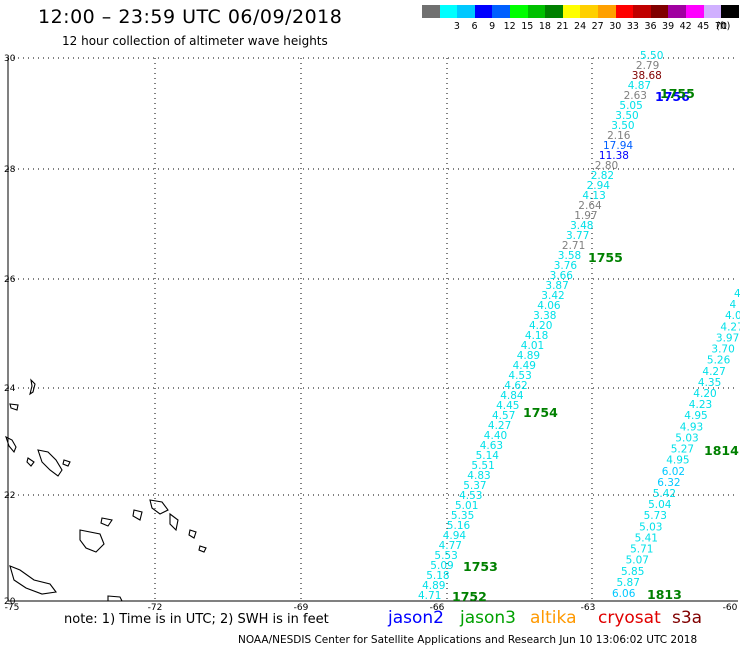 The image size is (740, 650). What do you see at coordinates (614, 156) in the screenshot?
I see `swh-value-track-a: 11.38` at bounding box center [614, 156].